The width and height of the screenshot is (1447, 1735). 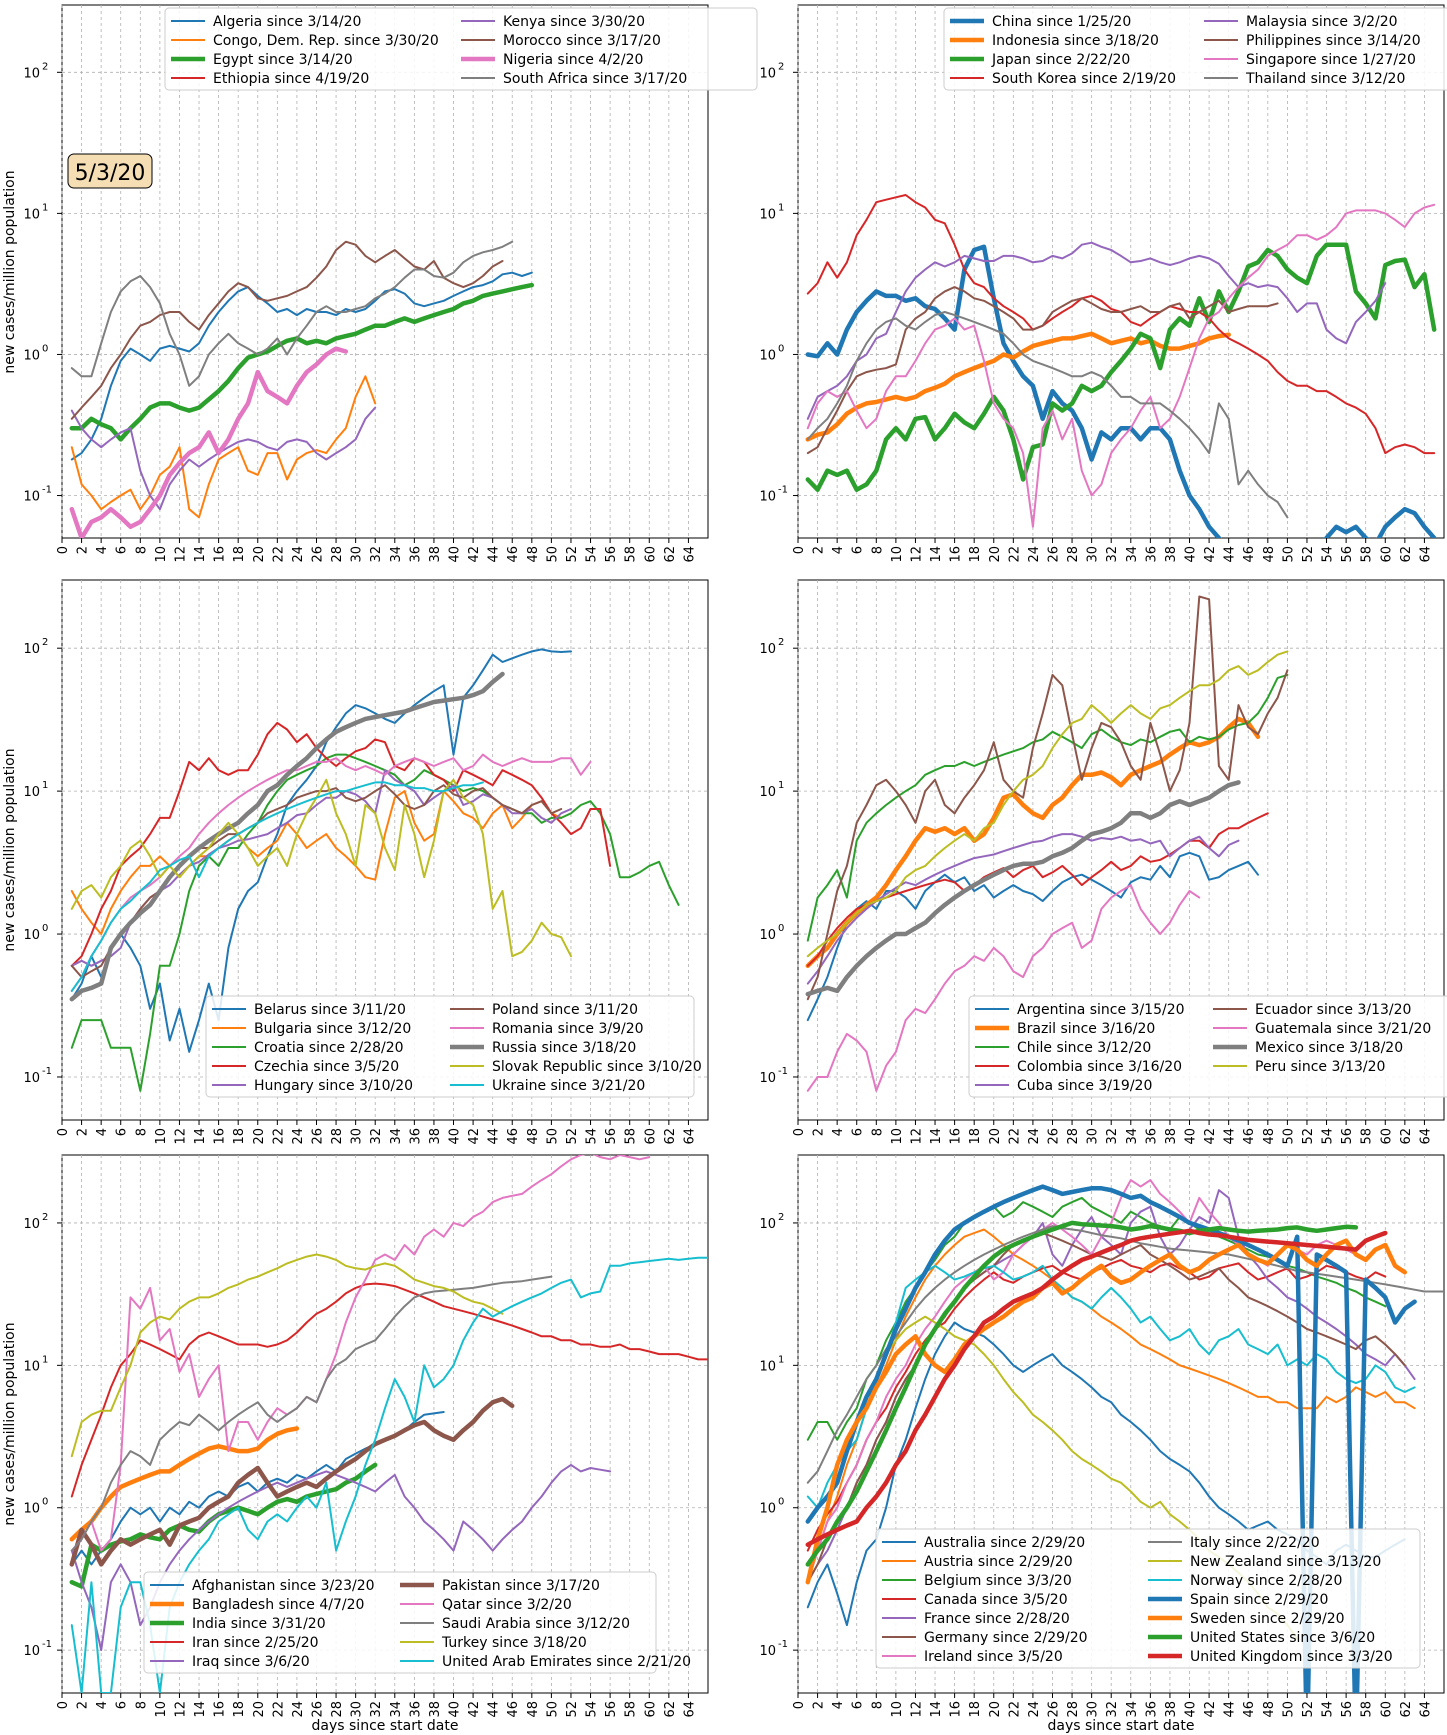 What do you see at coordinates (283, 60) in the screenshot?
I see `legend-label: Egypt since 3/14/20` at bounding box center [283, 60].